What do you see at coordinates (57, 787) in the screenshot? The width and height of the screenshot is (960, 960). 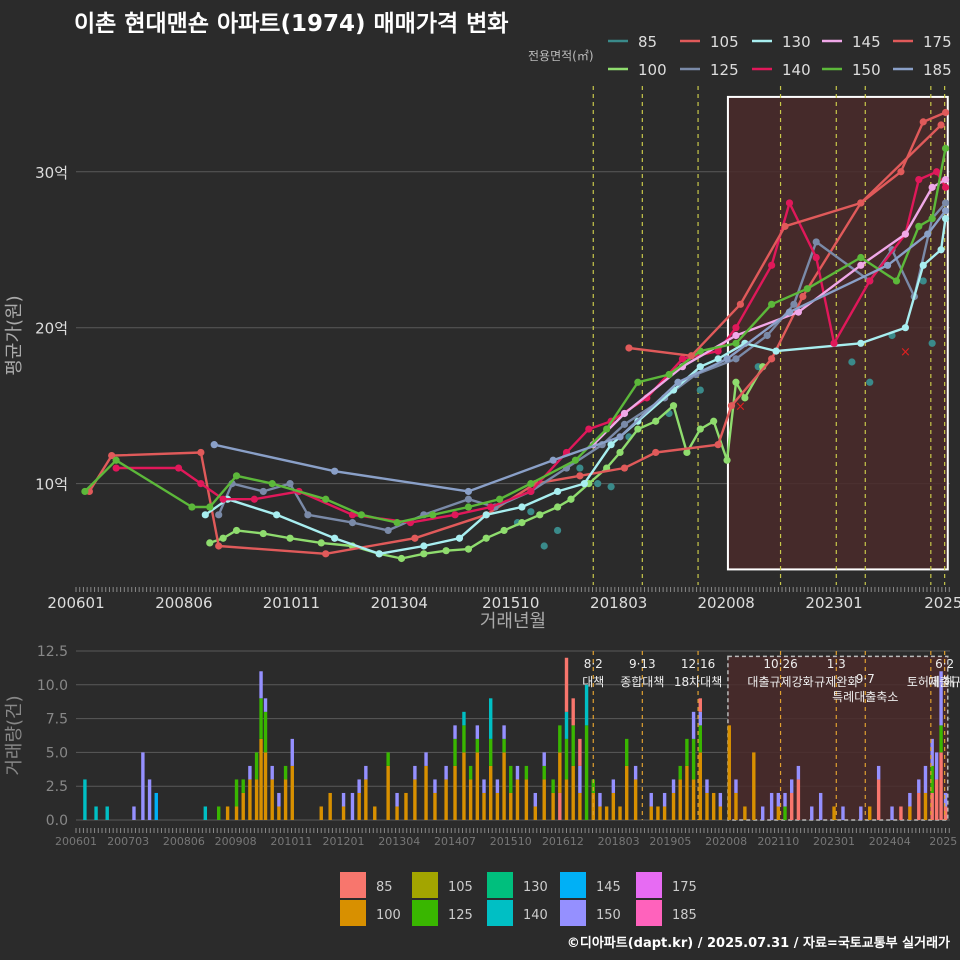 I see `y-tick-label: 2.5` at bounding box center [57, 787].